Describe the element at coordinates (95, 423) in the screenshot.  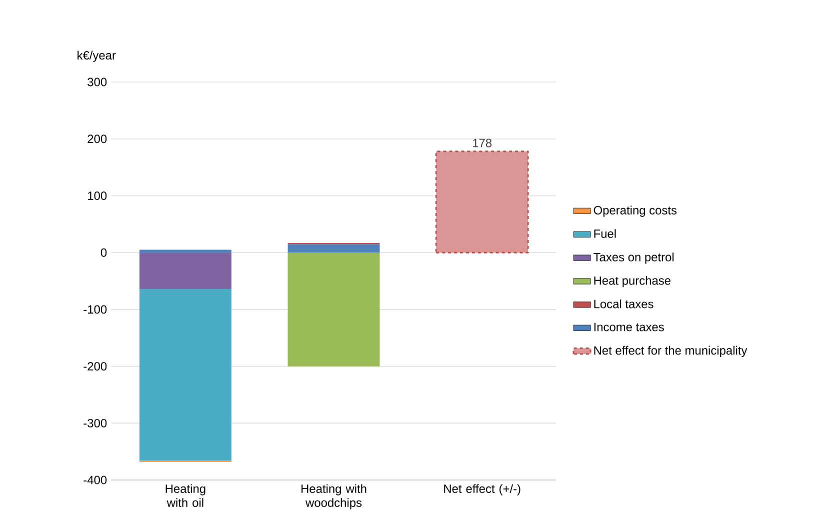
I see `y-tick-label: -300` at that location.